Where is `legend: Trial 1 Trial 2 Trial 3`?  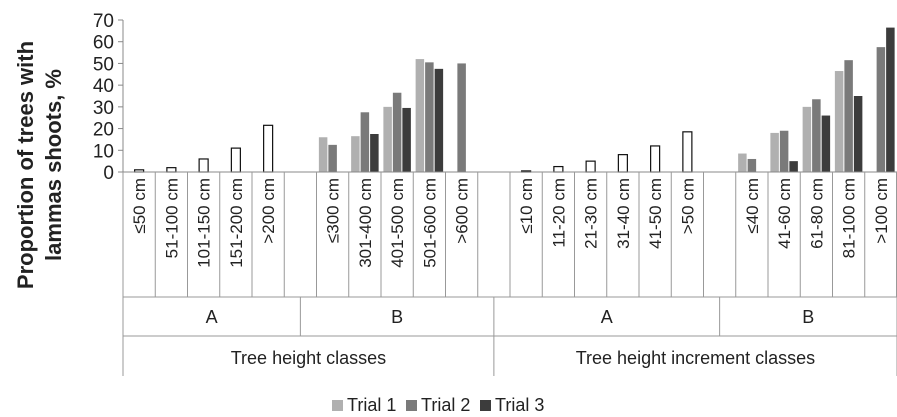 legend: Trial 1 Trial 2 Trial 3 is located at coordinates (438, 405).